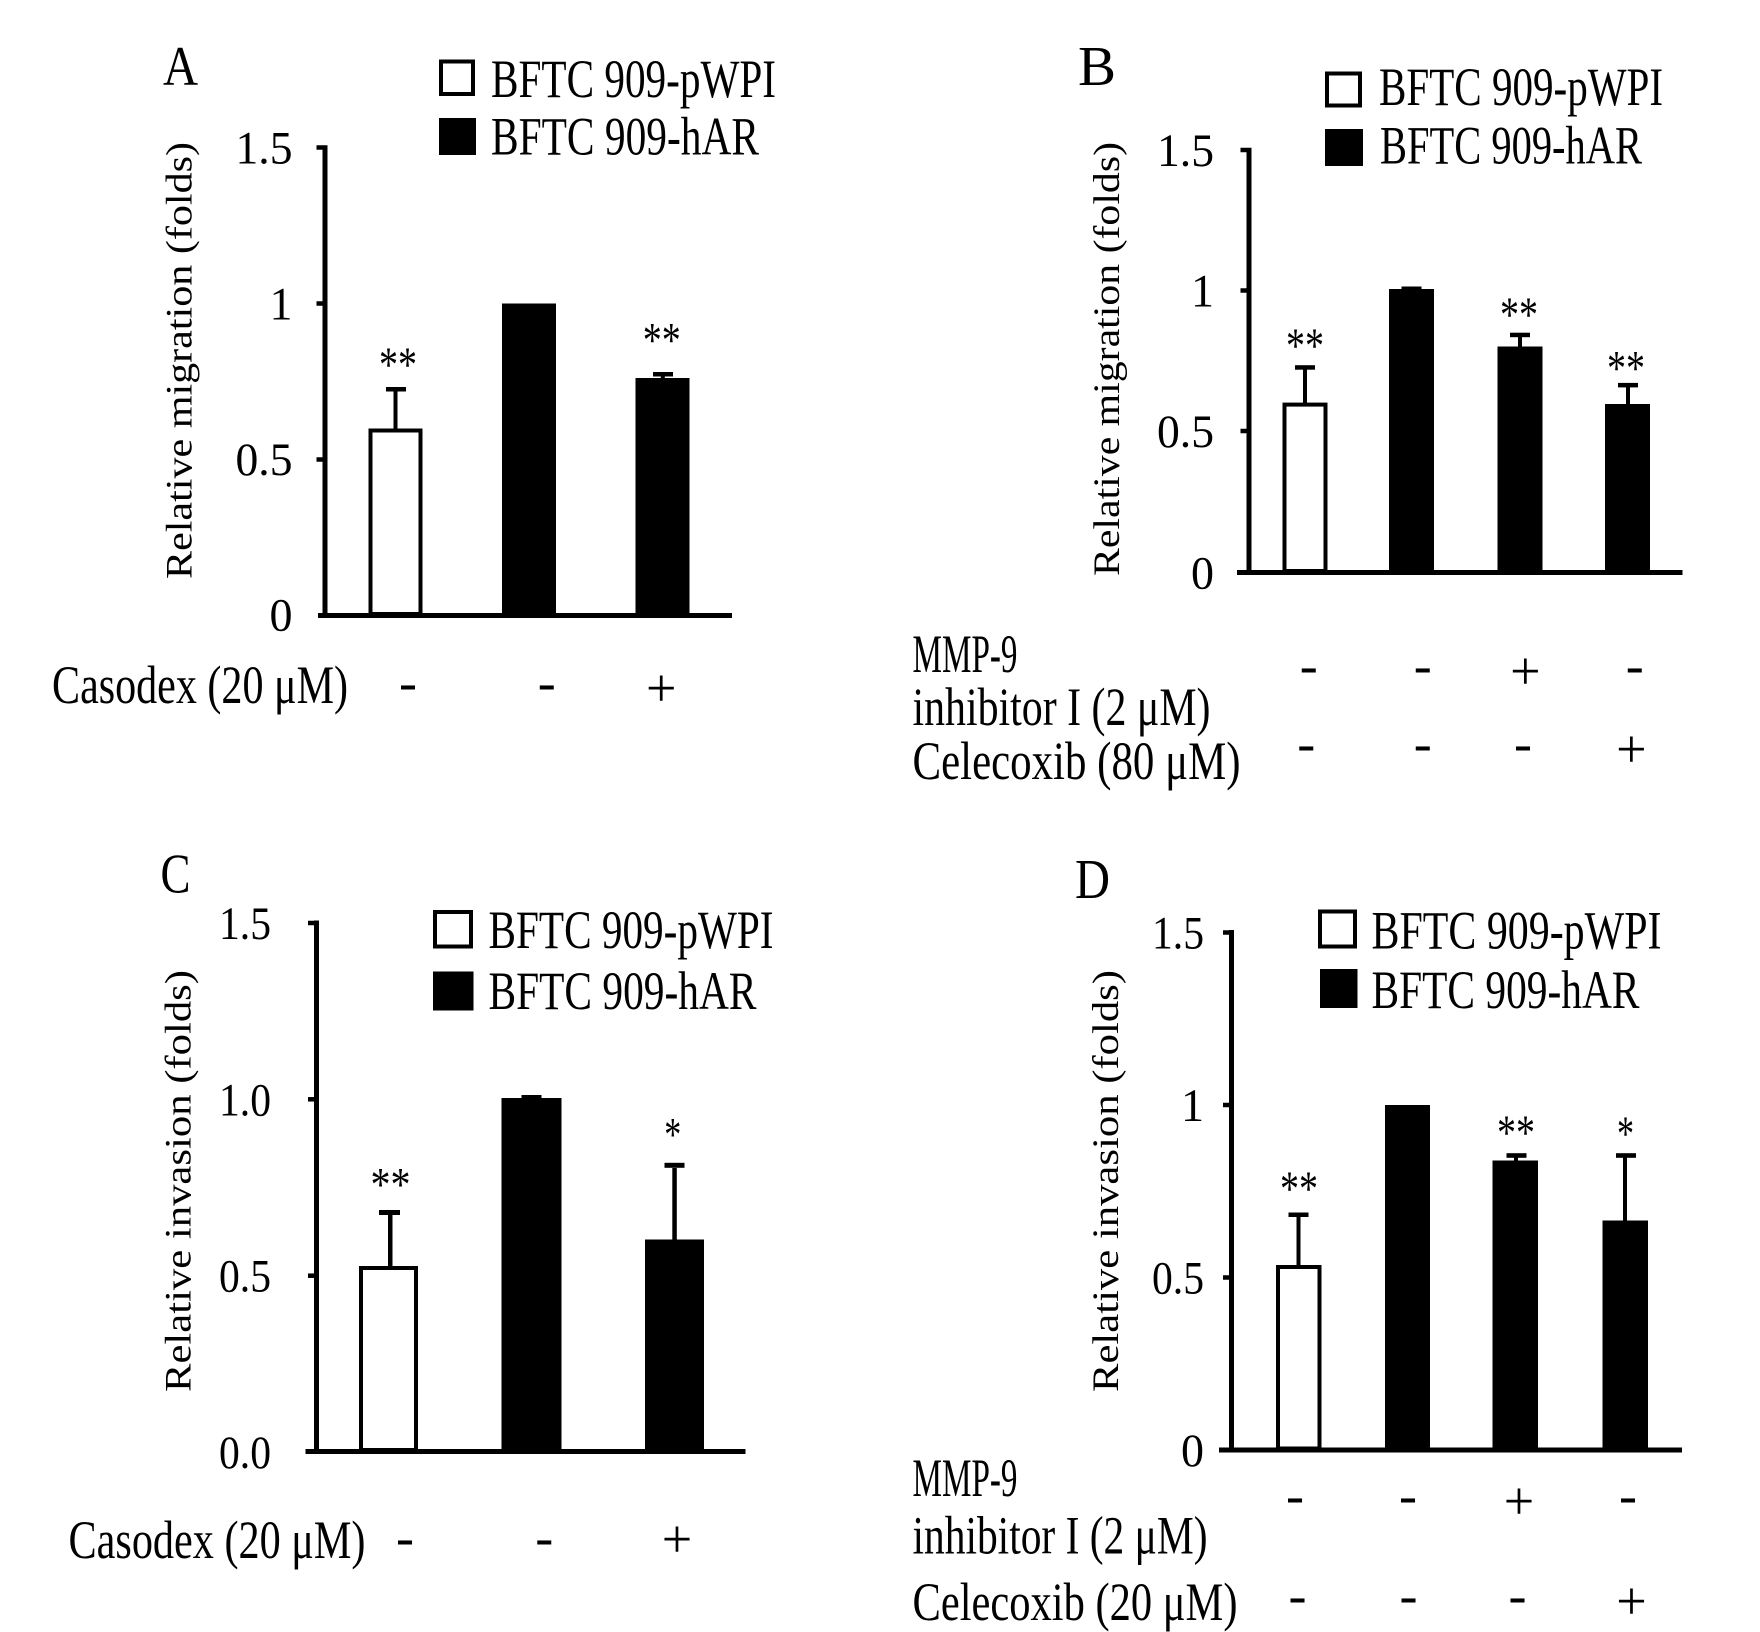  Describe the element at coordinates (1097, 67) in the screenshot. I see `svg-text: B` at that location.